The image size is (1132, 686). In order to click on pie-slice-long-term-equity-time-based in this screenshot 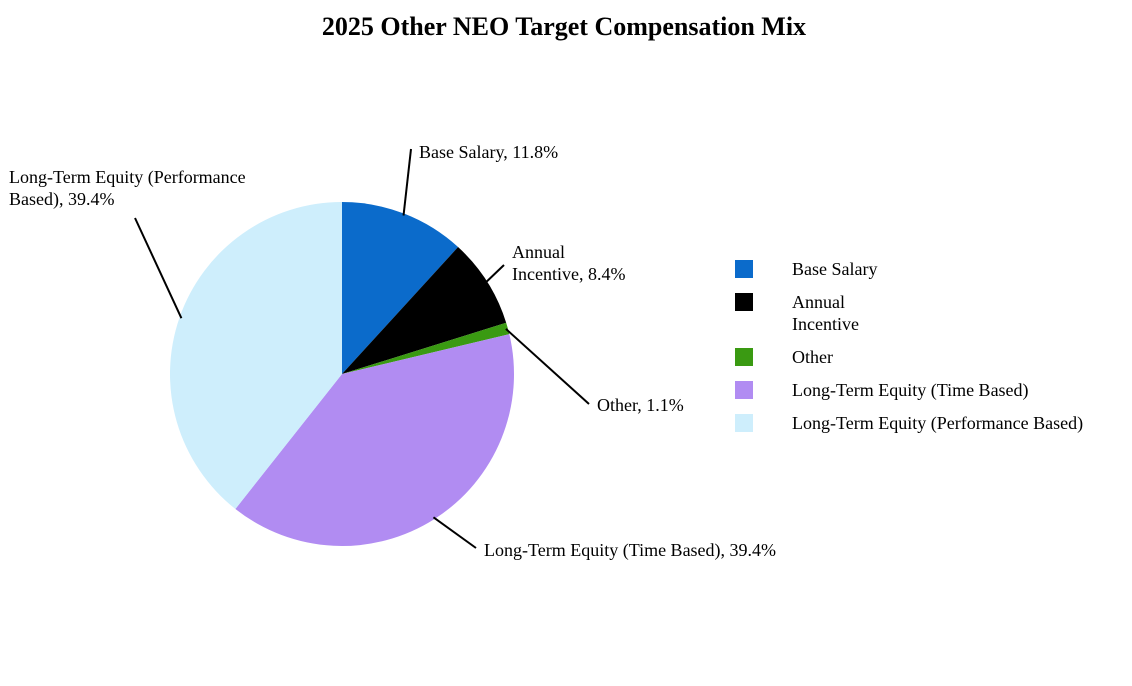, I will do `click(375, 440)`.